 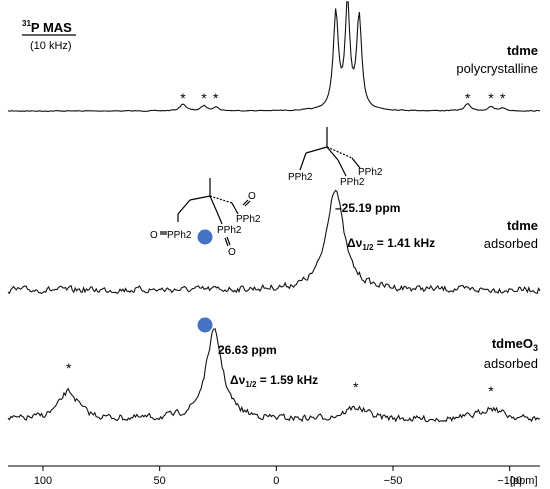 I want to click on nucleus-title: 31P MAS, so click(x=47, y=27).